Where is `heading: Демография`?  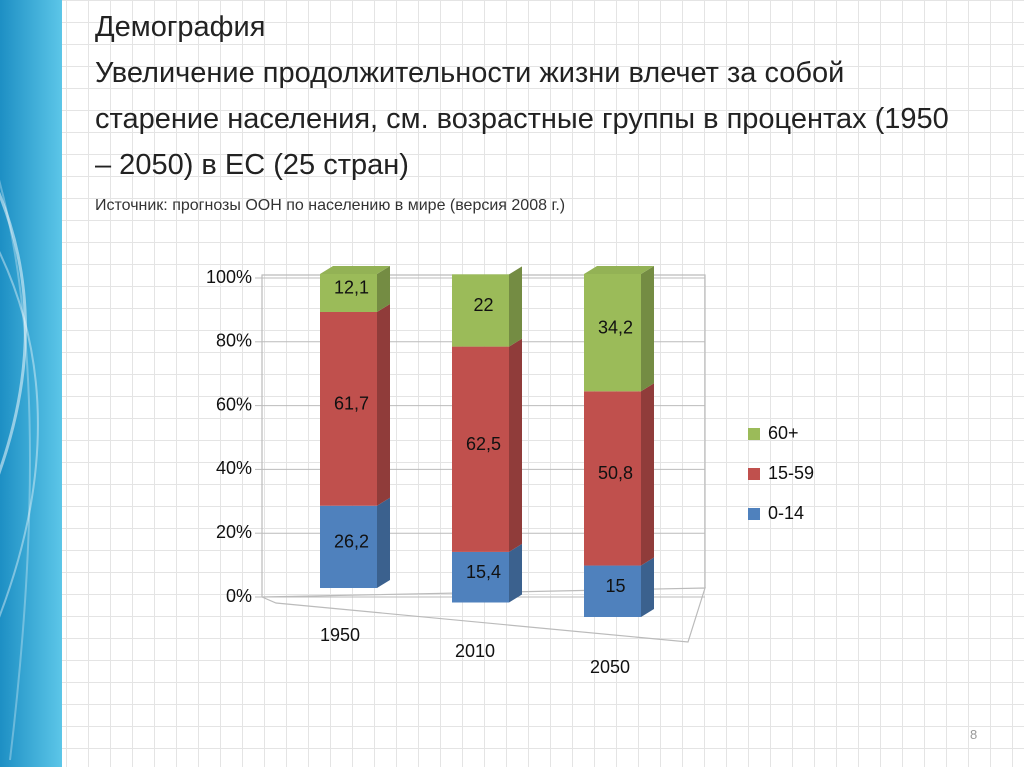 heading: Демография is located at coordinates (180, 27).